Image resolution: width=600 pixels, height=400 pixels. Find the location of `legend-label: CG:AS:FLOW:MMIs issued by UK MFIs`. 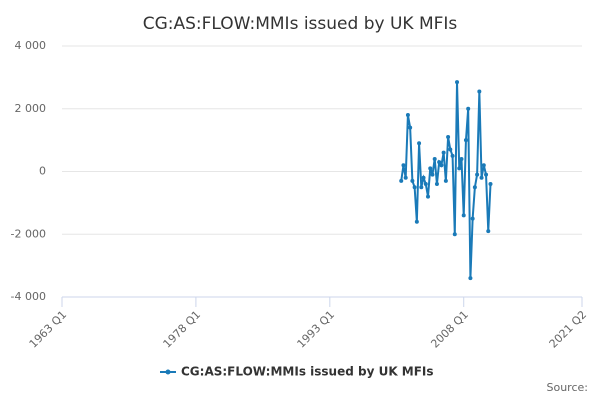

legend-label: CG:AS:FLOW:MMIs issued by UK MFIs is located at coordinates (307, 372).